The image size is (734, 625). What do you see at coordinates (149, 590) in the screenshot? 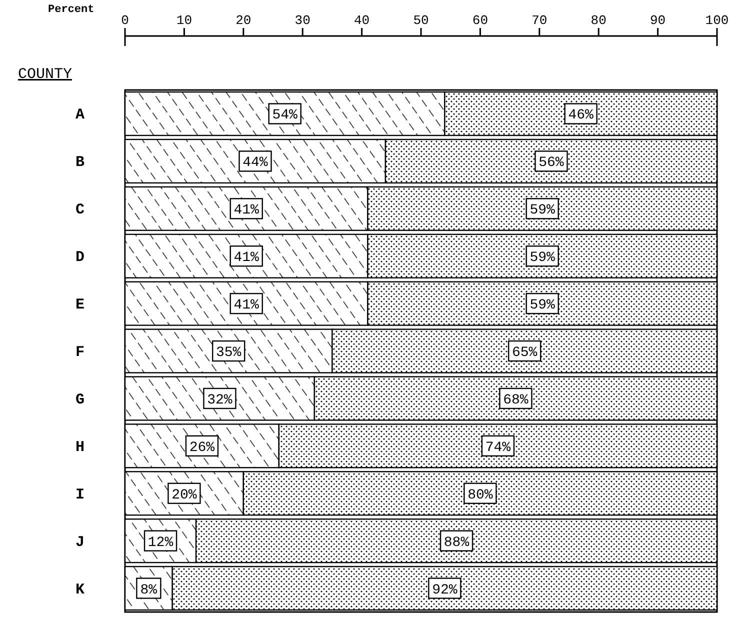
I see `data-label: 8%` at bounding box center [149, 590].